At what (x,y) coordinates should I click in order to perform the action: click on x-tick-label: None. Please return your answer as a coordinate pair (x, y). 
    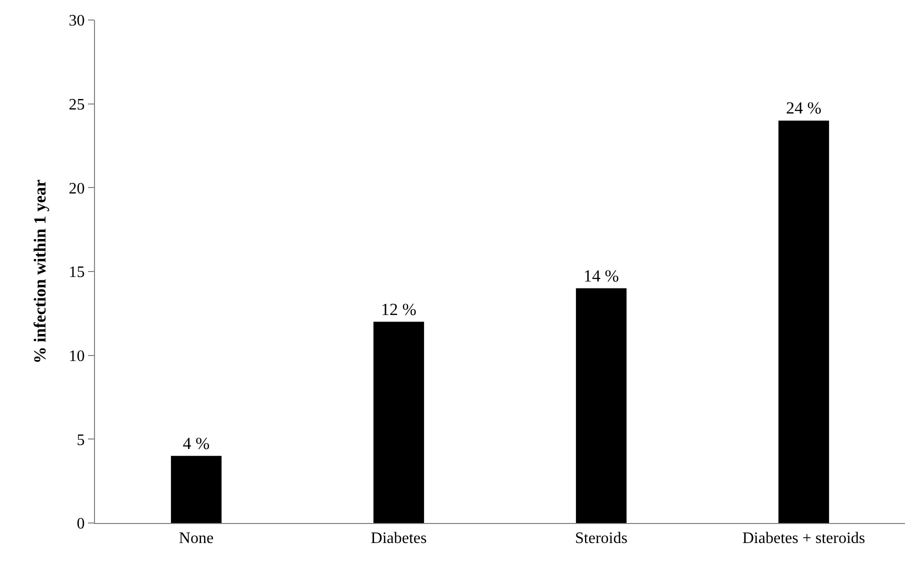
    Looking at the image, I should click on (196, 539).